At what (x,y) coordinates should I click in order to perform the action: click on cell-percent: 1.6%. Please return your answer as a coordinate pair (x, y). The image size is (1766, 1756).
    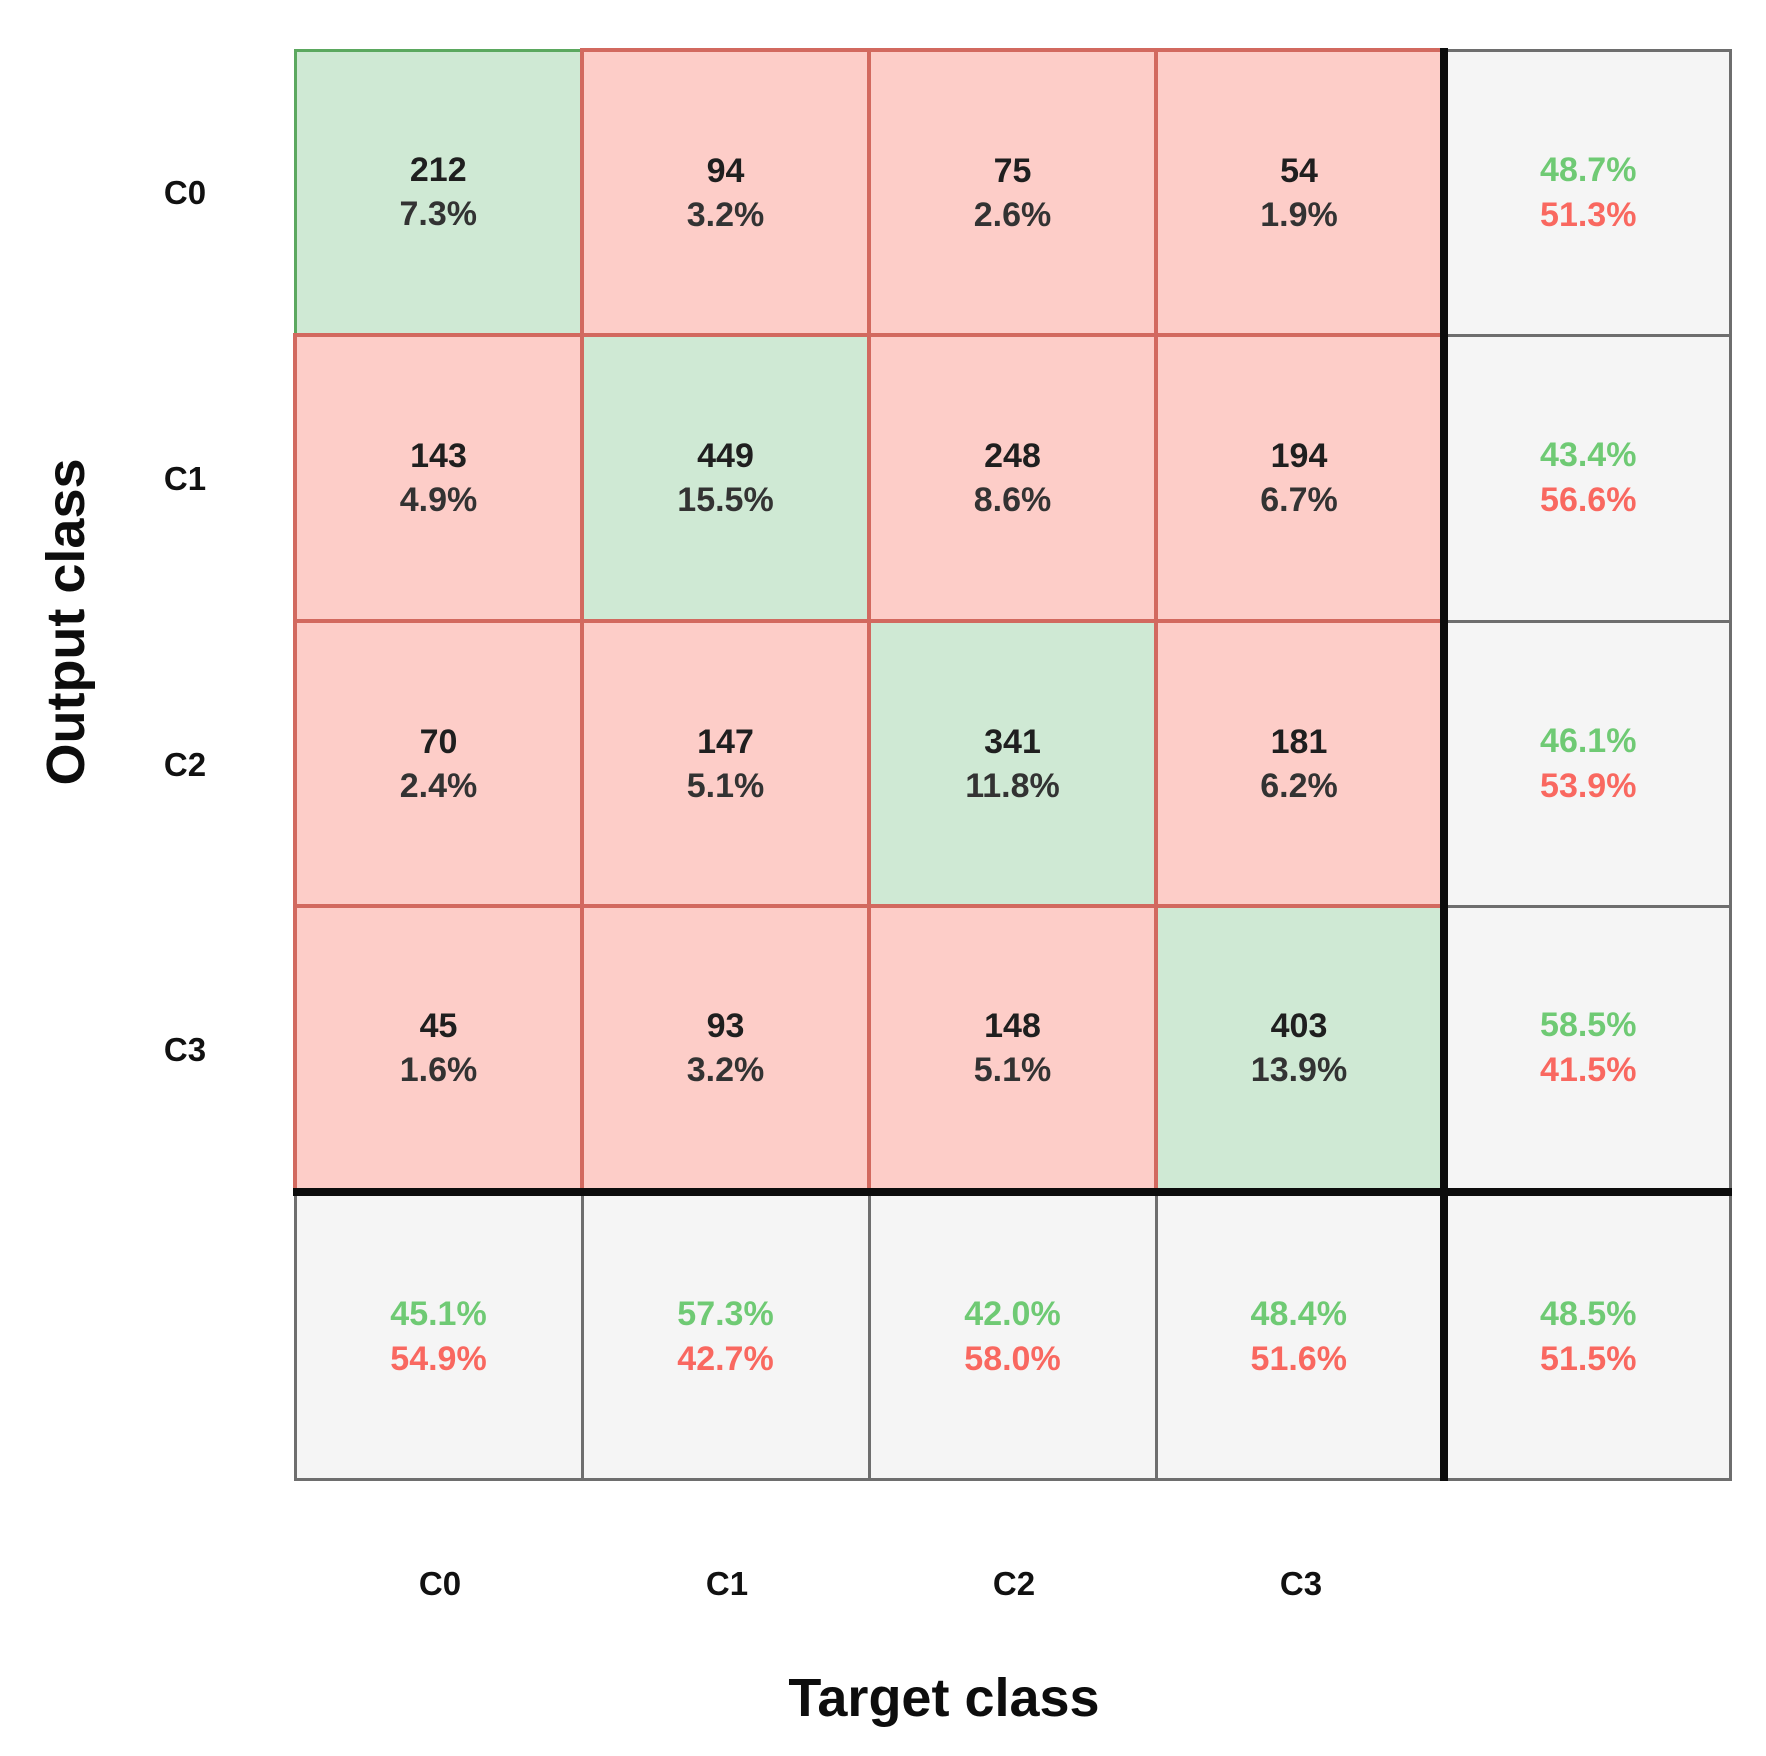
    Looking at the image, I should click on (438, 1070).